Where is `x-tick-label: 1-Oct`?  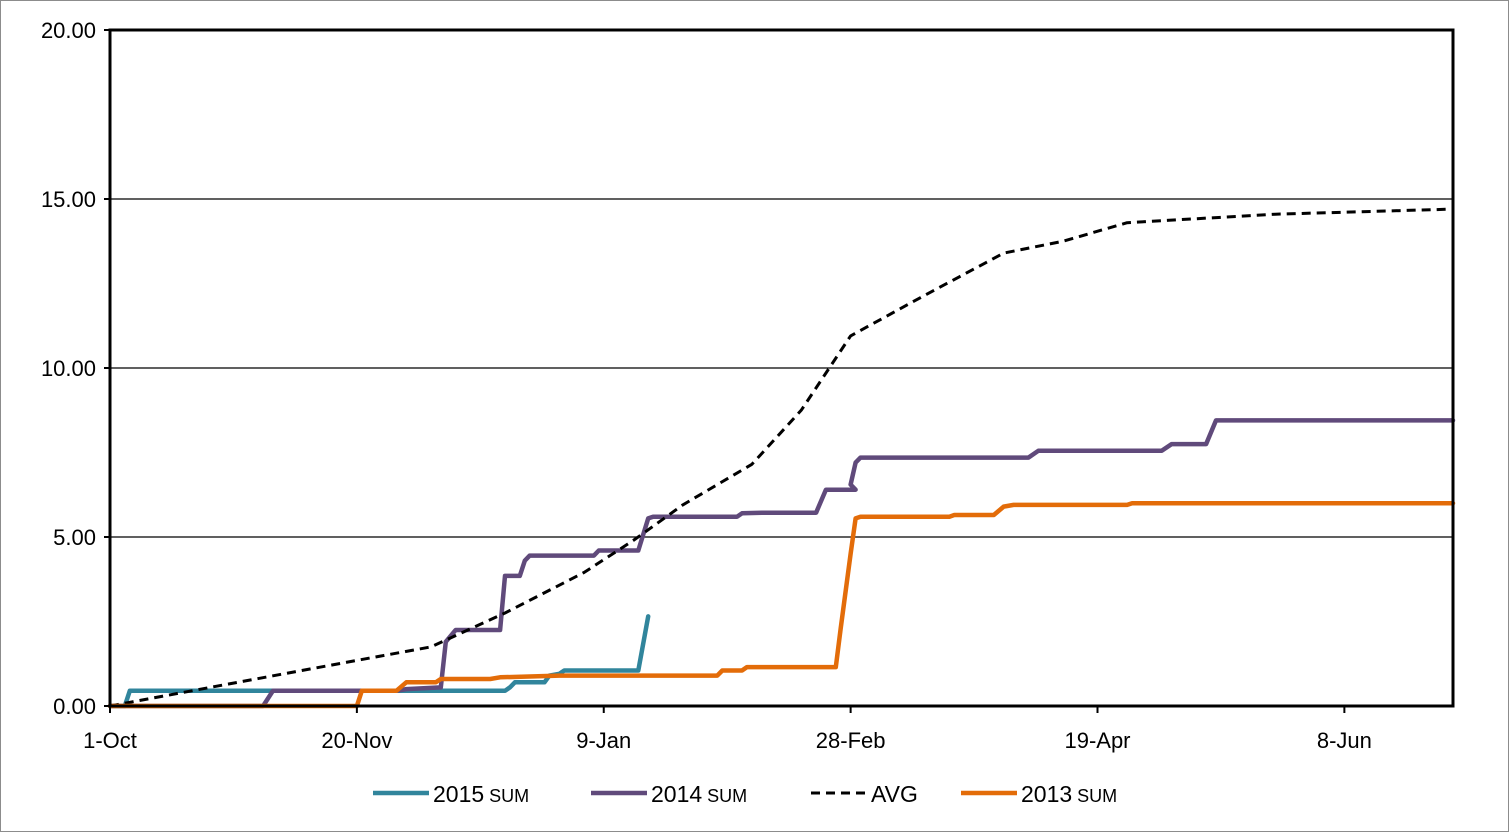 x-tick-label: 1-Oct is located at coordinates (110, 740).